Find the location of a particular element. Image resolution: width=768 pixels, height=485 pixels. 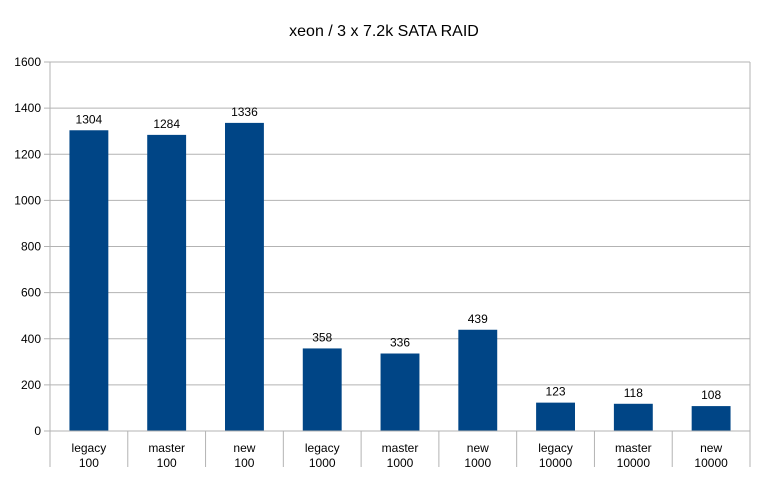

y-tick-label: 1400 is located at coordinates (27, 108).